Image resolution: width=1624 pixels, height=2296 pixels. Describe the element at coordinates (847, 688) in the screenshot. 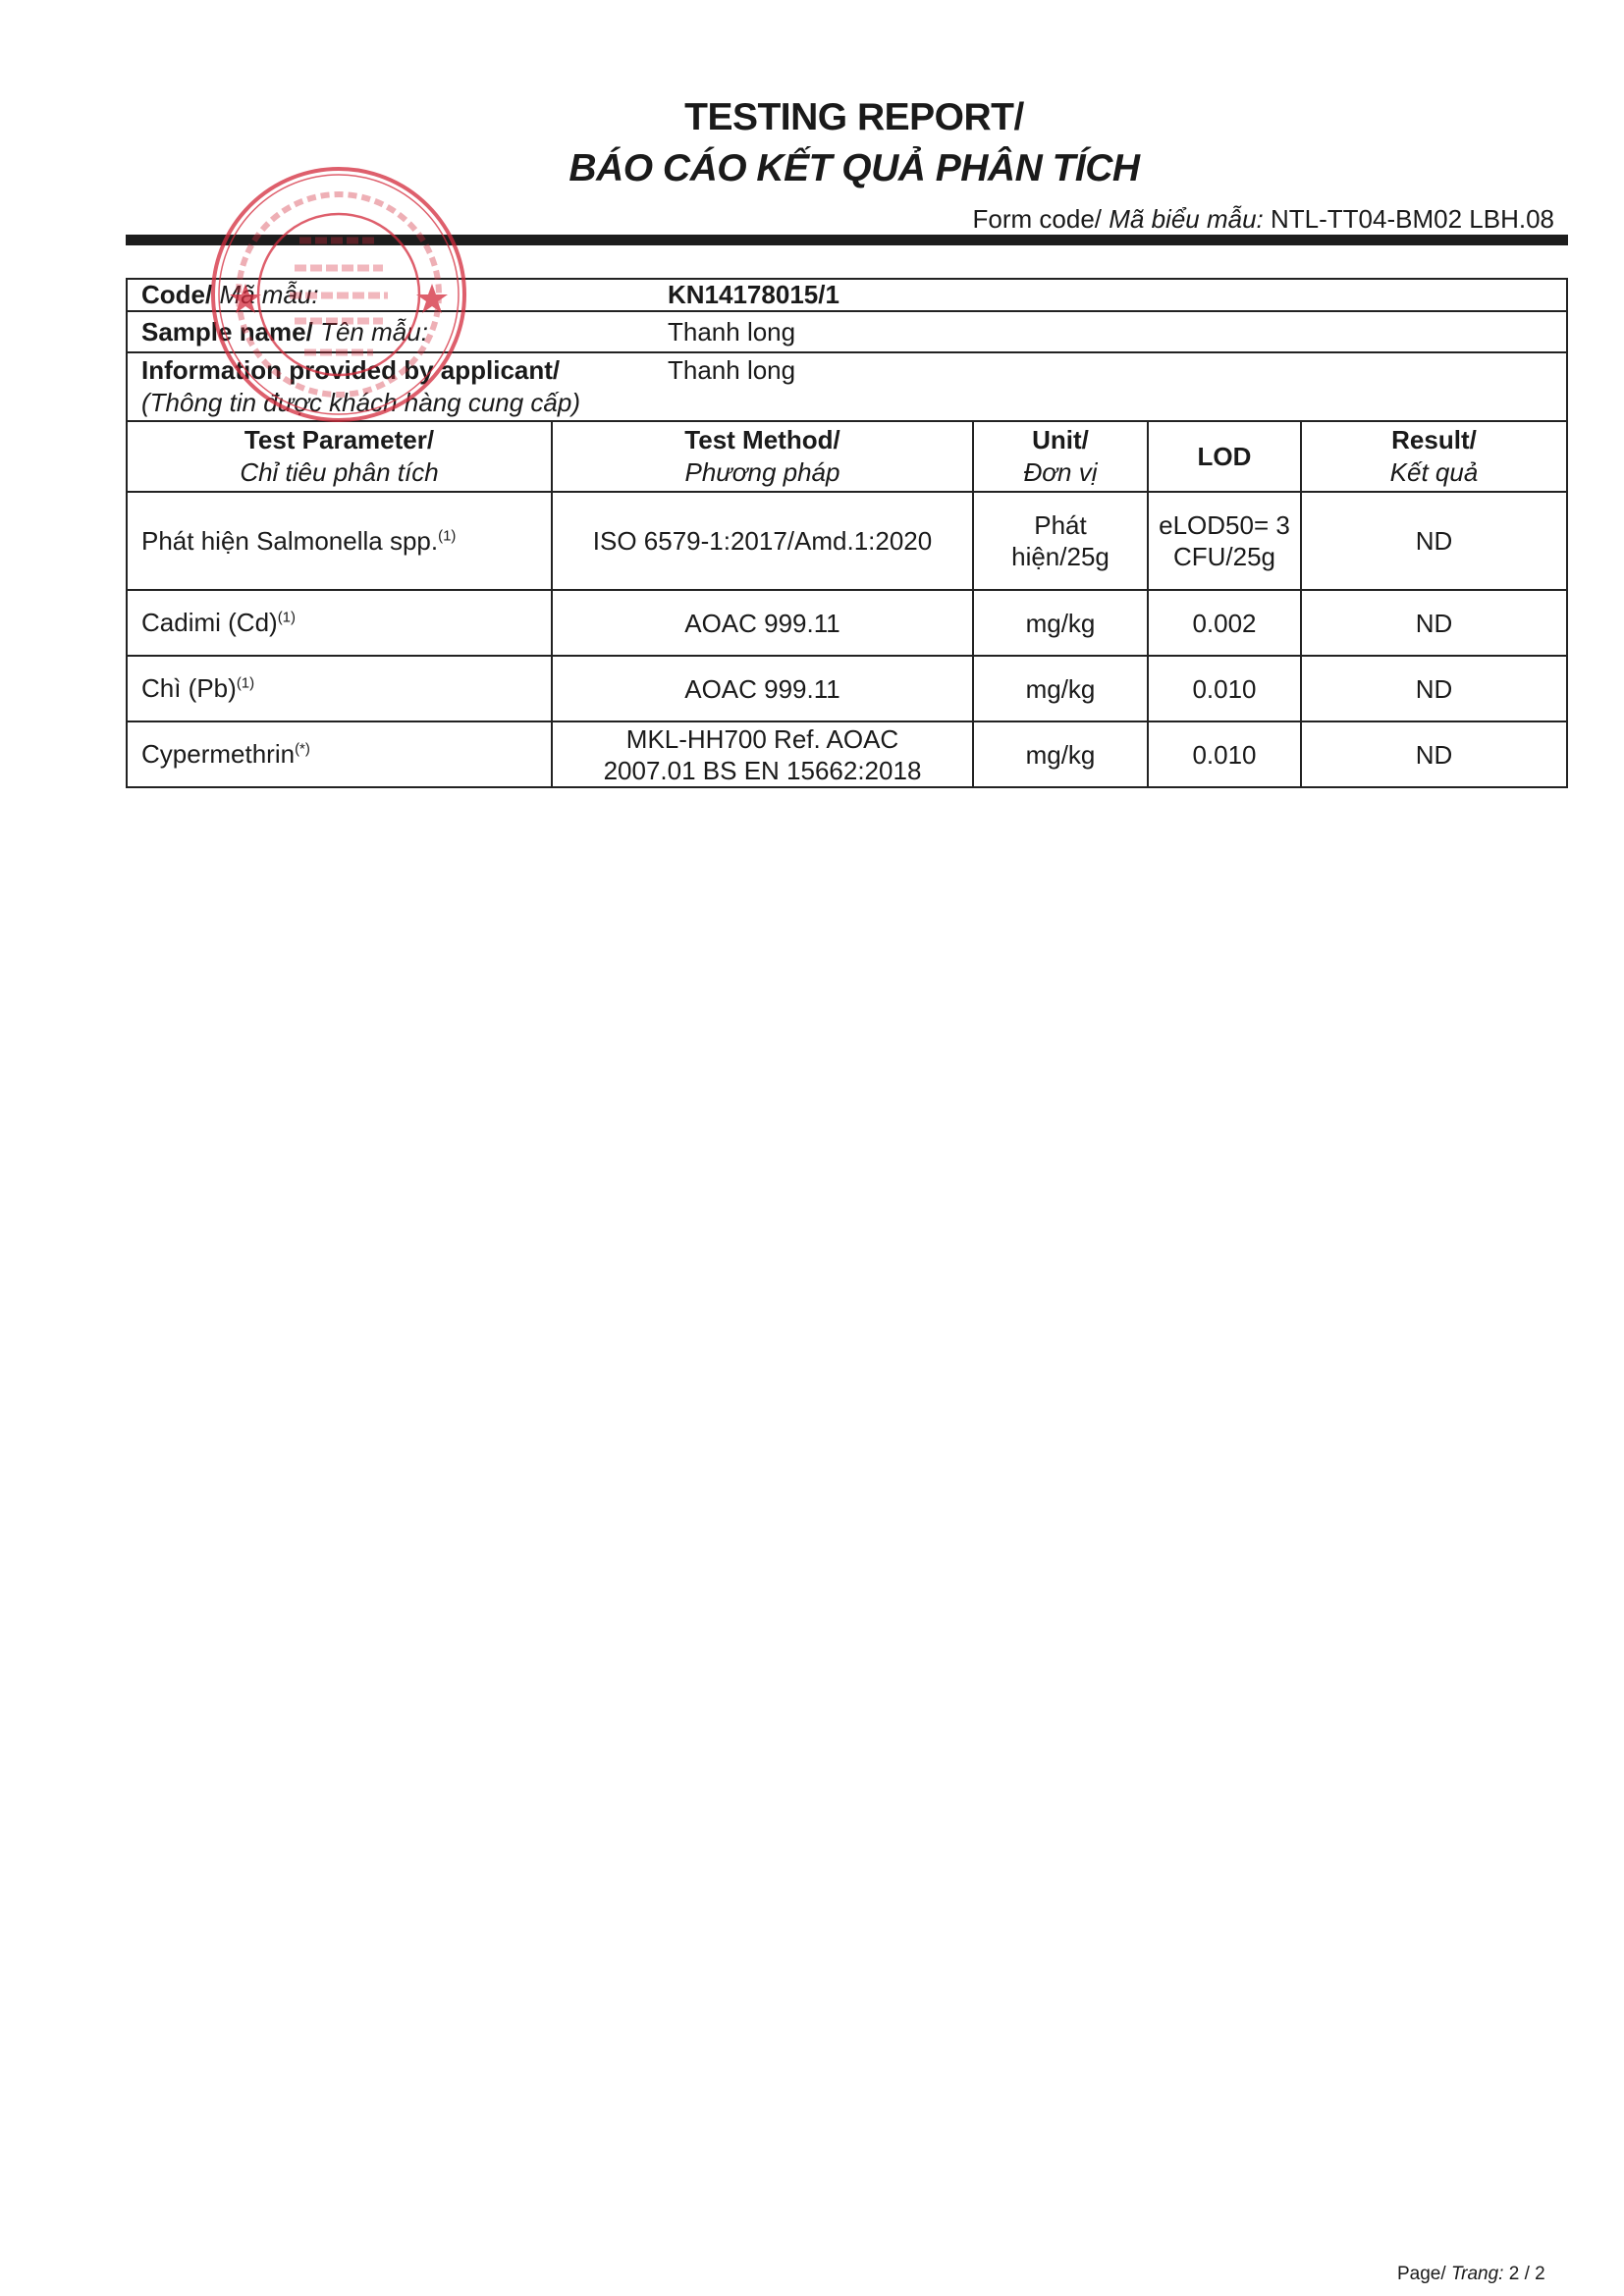

I see `table-row: Chì (Pb)(1) AOAC 999.11 mg/kg 0.010 ND` at that location.